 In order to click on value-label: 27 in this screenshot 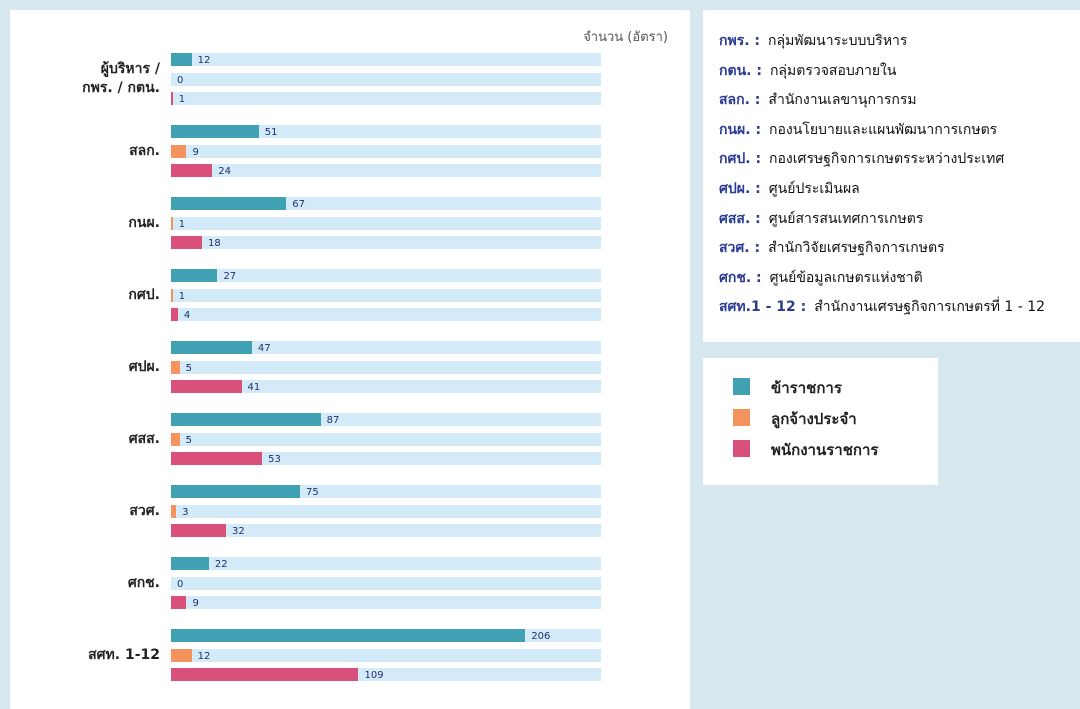, I will do `click(230, 276)`.